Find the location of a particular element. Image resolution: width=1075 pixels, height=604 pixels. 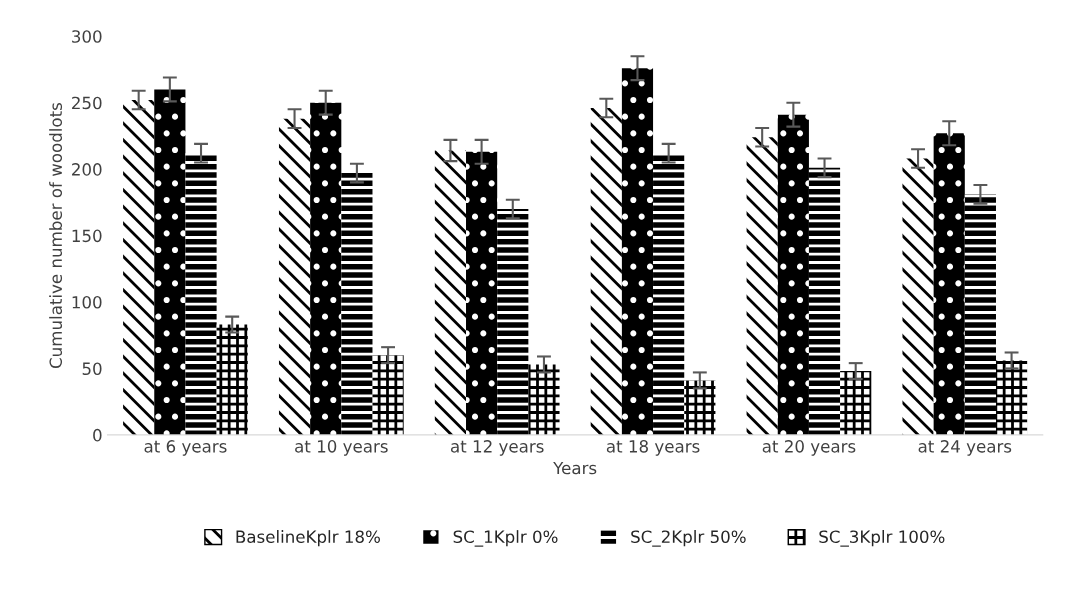

y-tick-label: 150 is located at coordinates (87, 236).